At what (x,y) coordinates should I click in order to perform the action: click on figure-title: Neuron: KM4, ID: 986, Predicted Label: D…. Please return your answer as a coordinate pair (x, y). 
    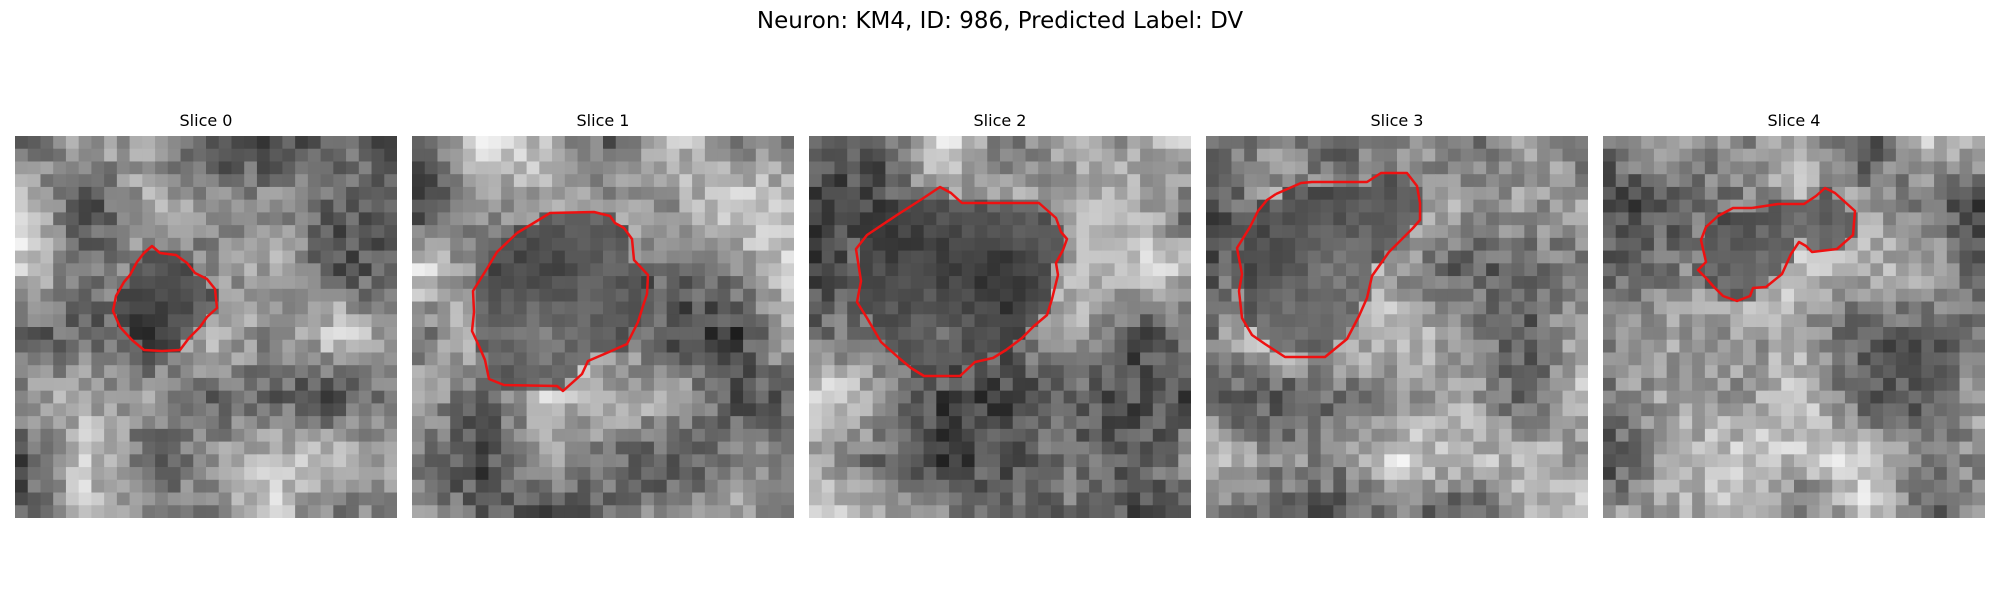
    Looking at the image, I should click on (1000, 21).